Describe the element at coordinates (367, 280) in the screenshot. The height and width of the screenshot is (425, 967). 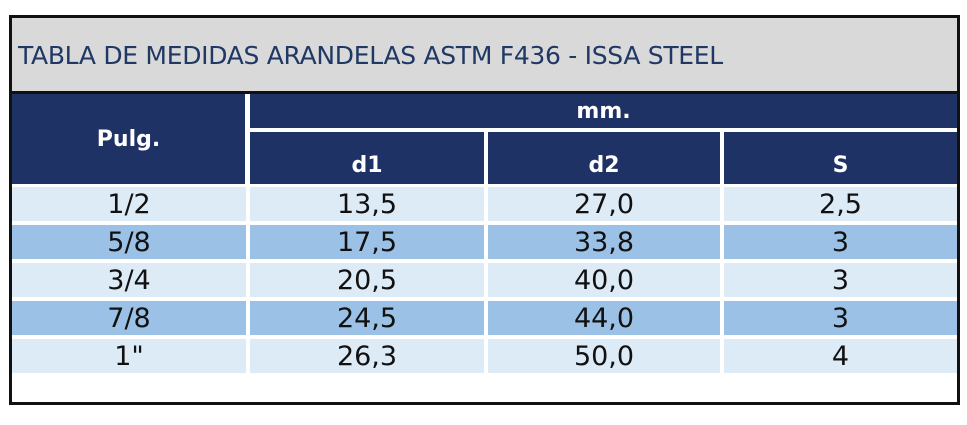
I see `cell-d1: 20,5` at that location.